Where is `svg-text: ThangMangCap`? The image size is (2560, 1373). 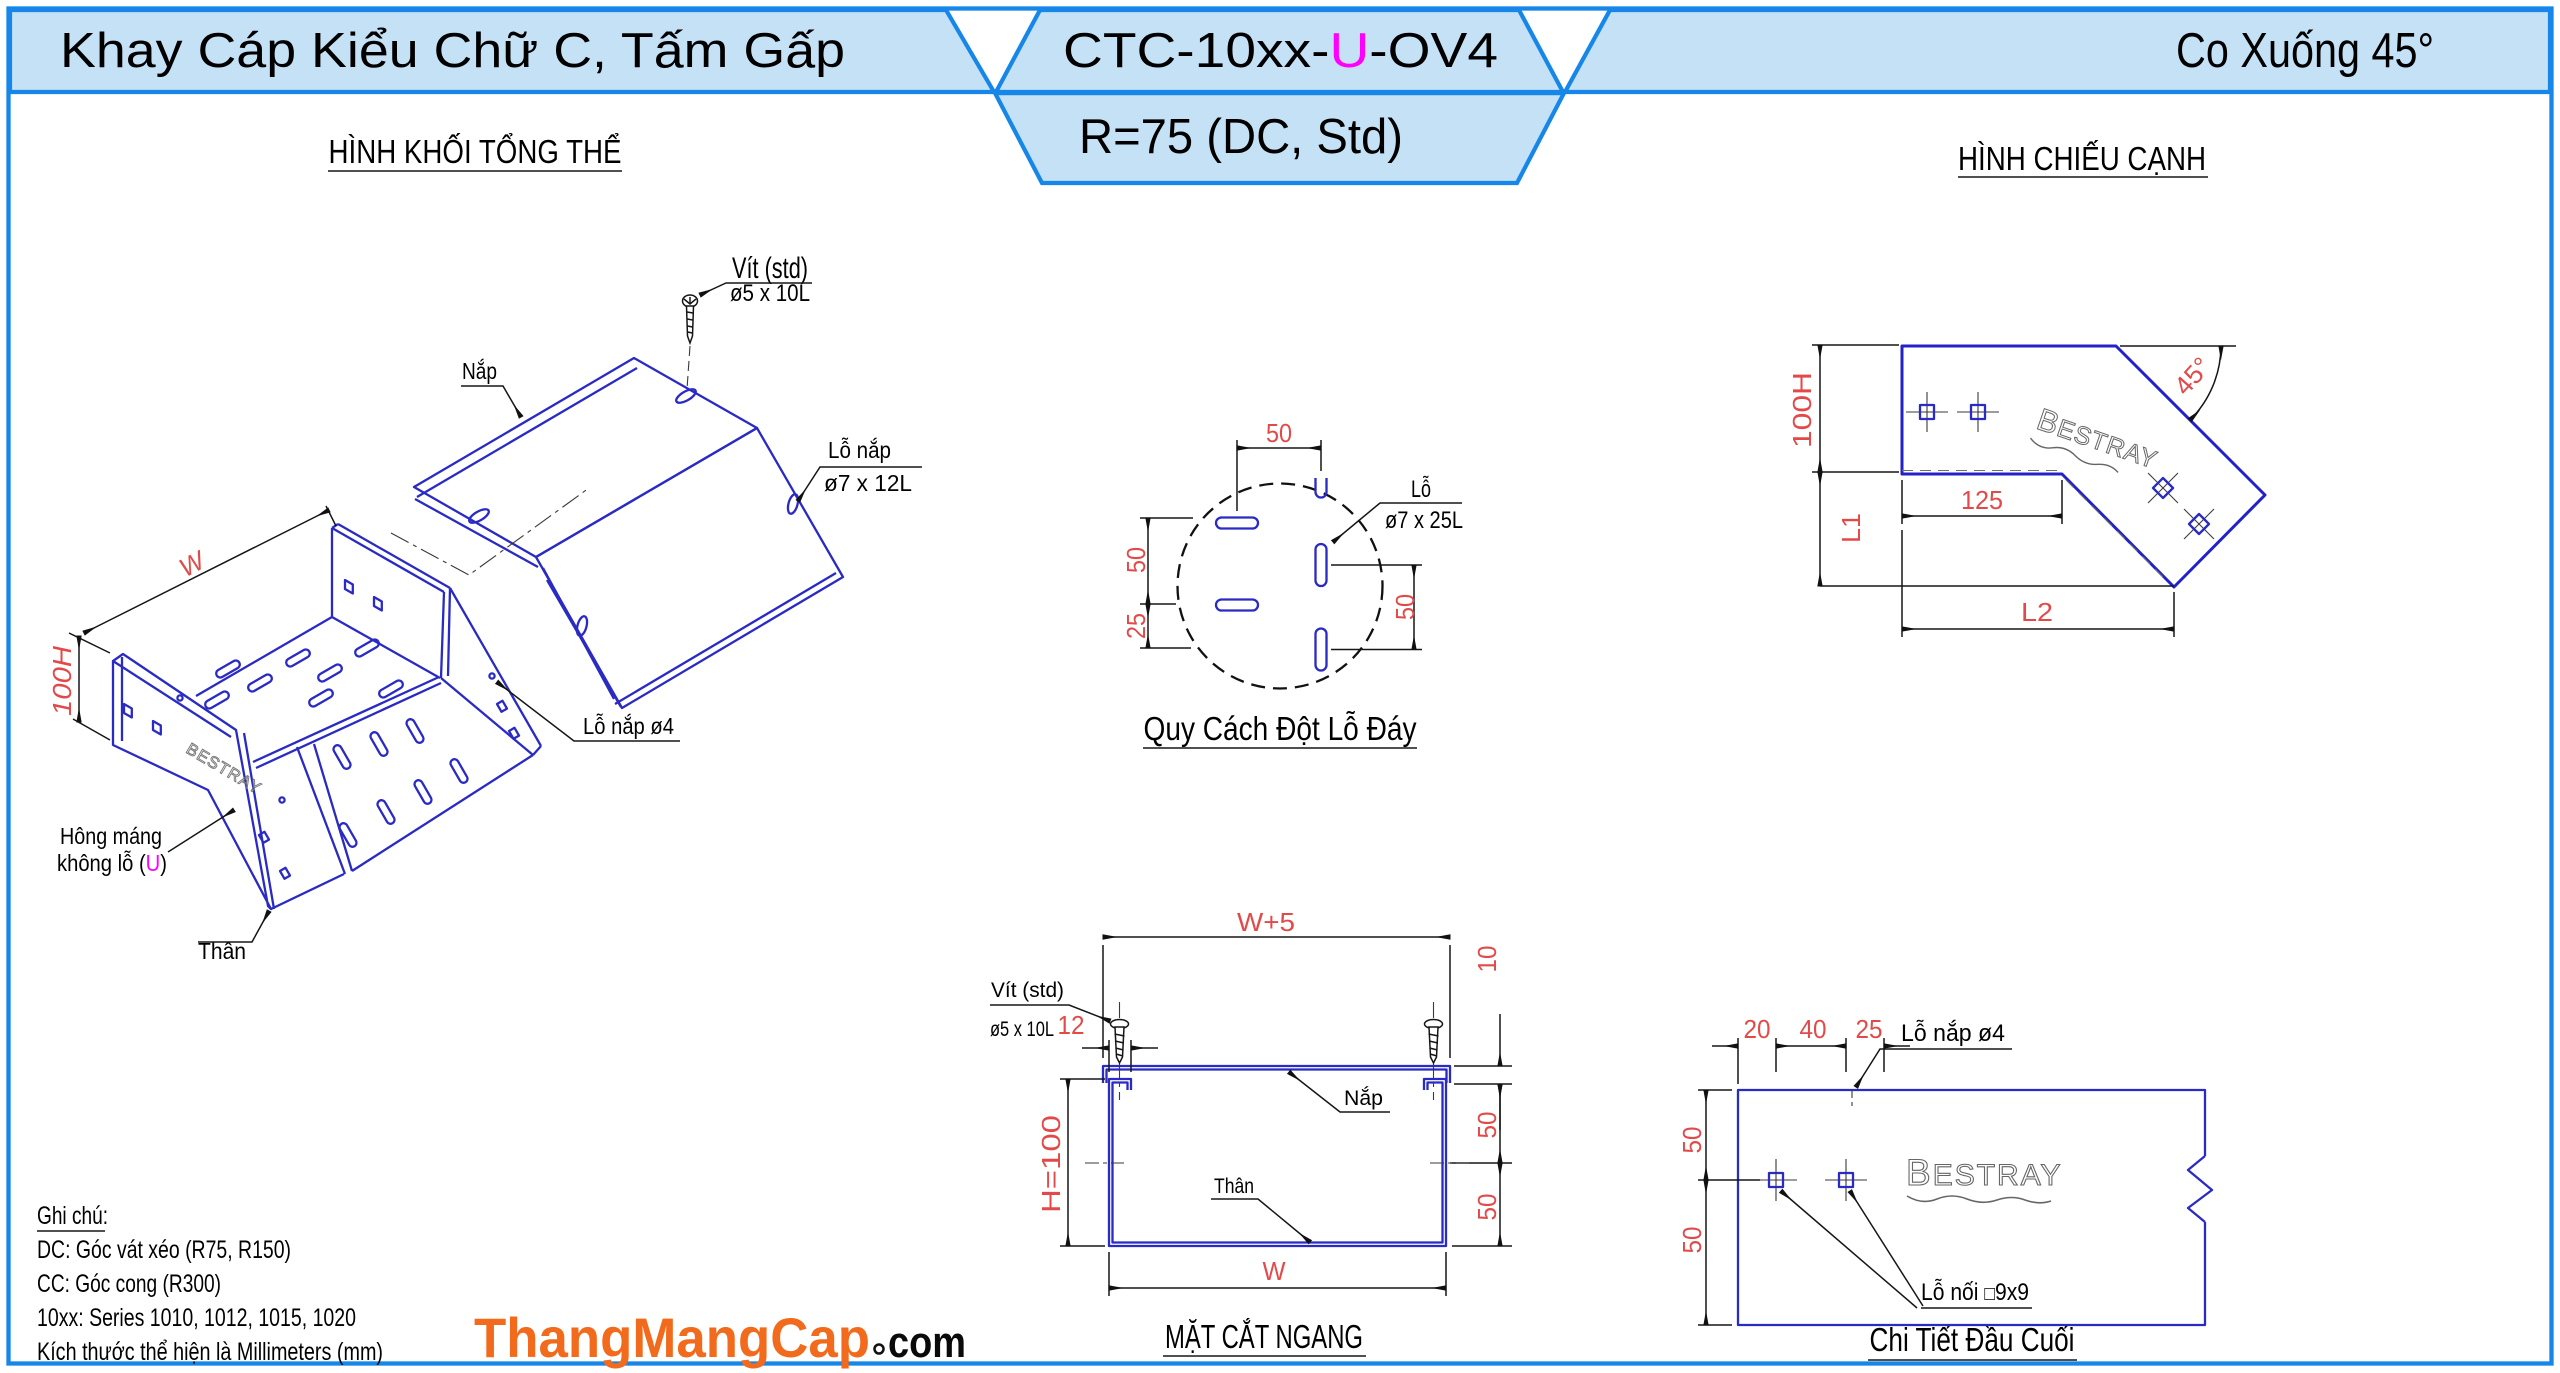 svg-text: ThangMangCap is located at coordinates (672, 1337).